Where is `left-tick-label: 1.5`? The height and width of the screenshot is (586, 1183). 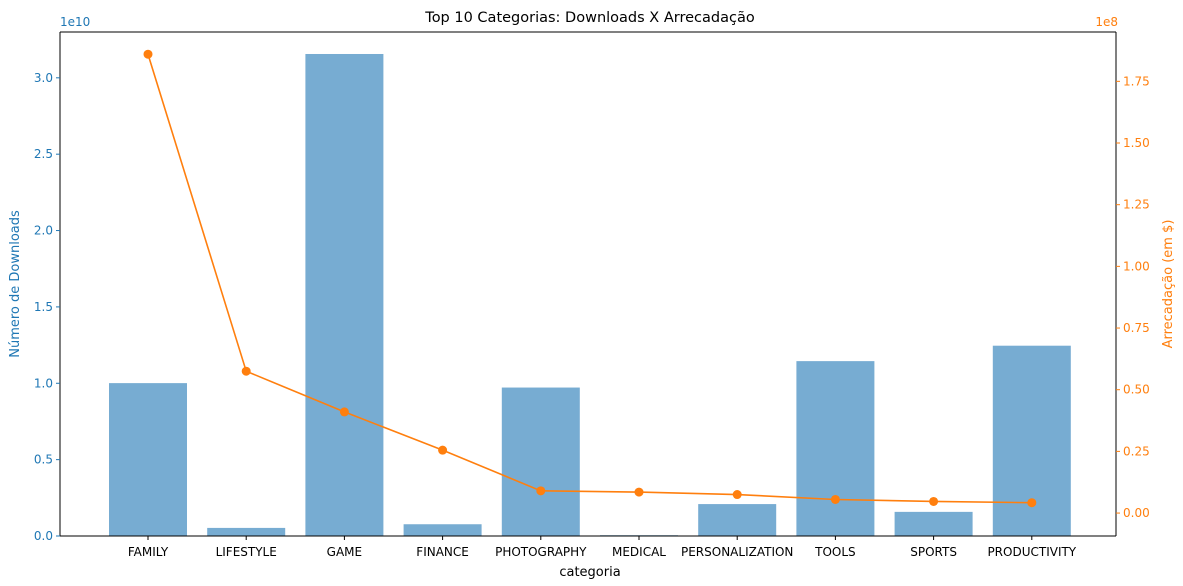 left-tick-label: 1.5 is located at coordinates (43, 307).